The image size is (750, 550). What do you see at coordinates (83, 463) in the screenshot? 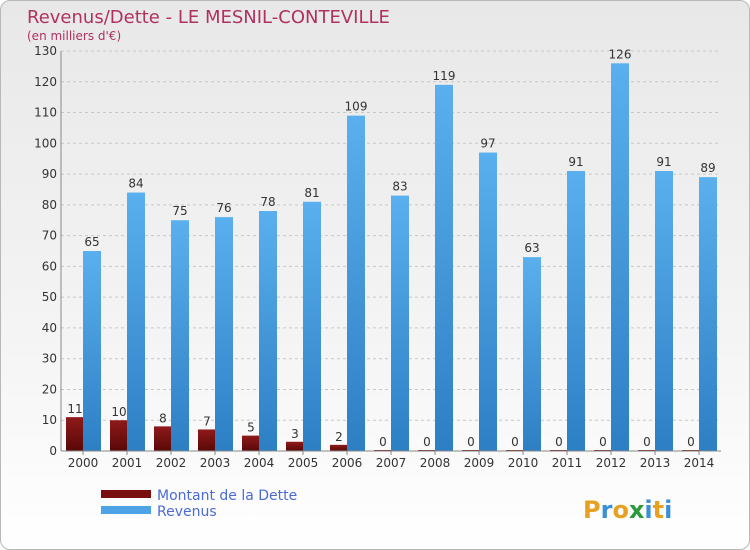
I see `x-tick-label: 2000` at bounding box center [83, 463].